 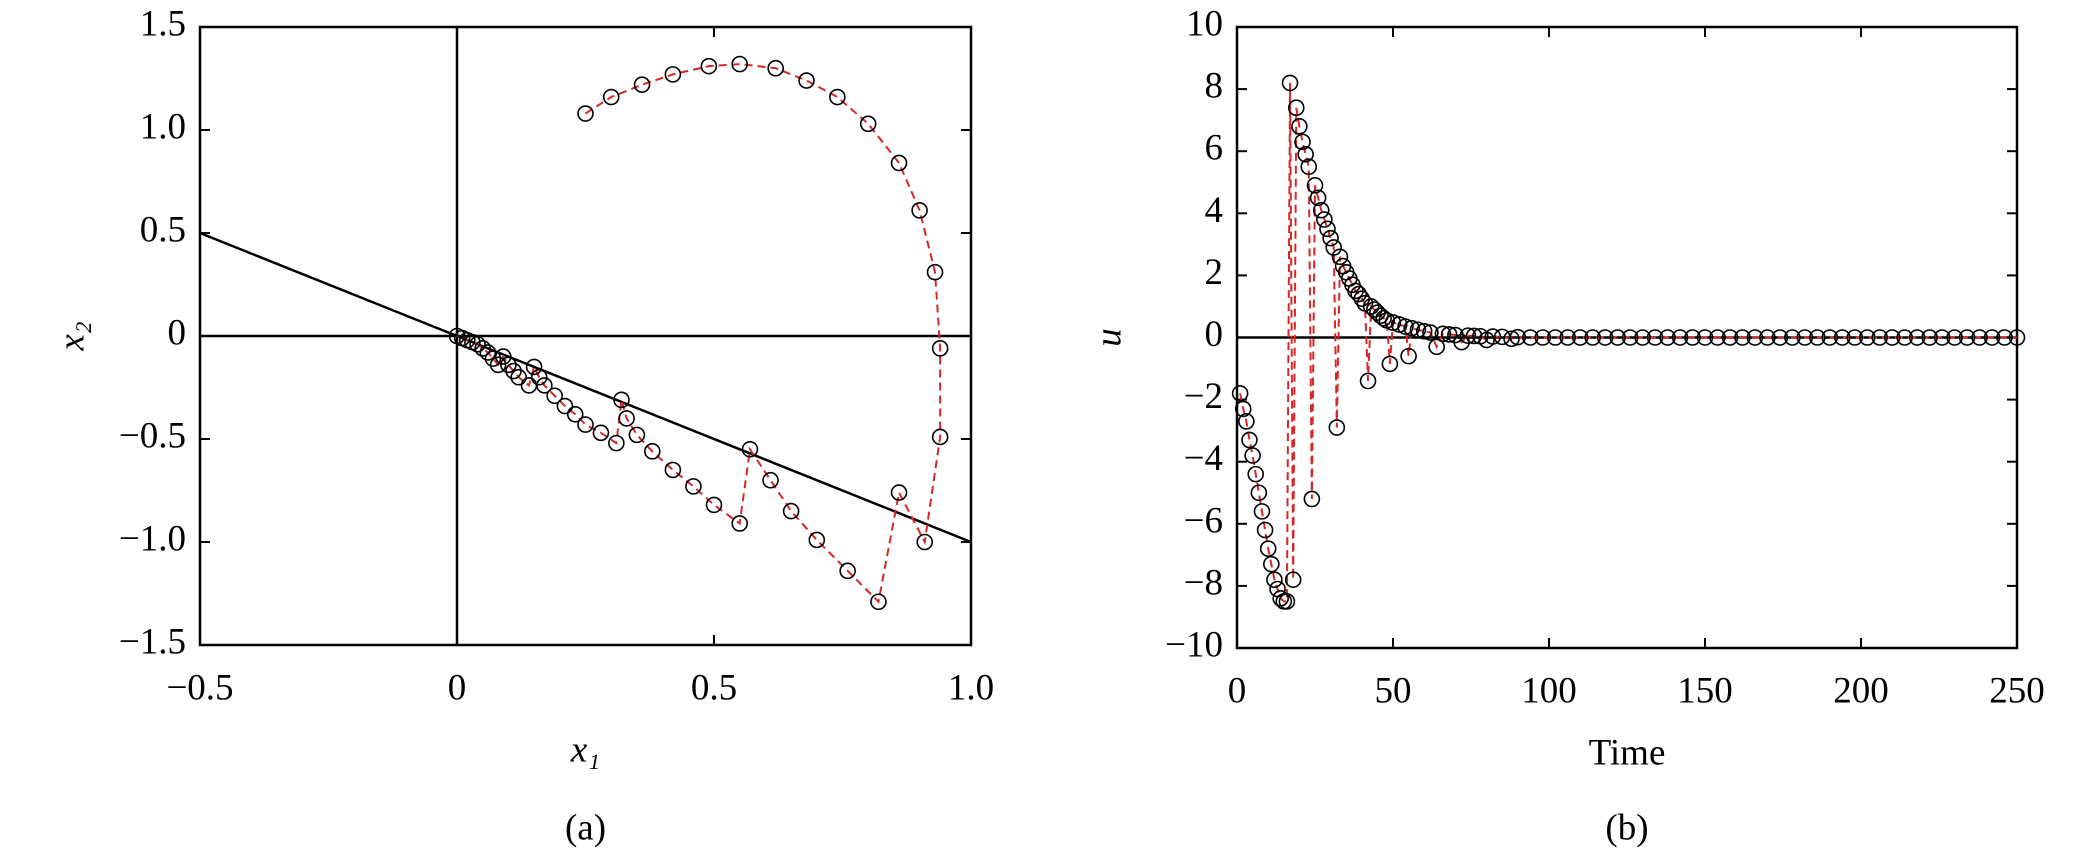 I want to click on x-tick-label: 250, so click(x=2017, y=690).